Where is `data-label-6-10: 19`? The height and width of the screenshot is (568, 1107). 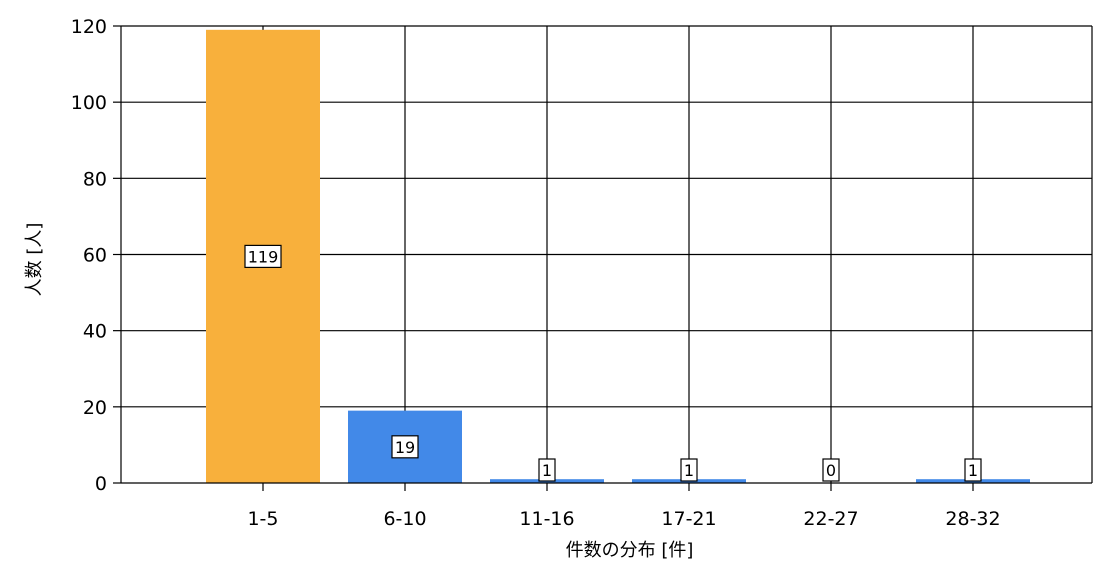 data-label-6-10: 19 is located at coordinates (405, 447).